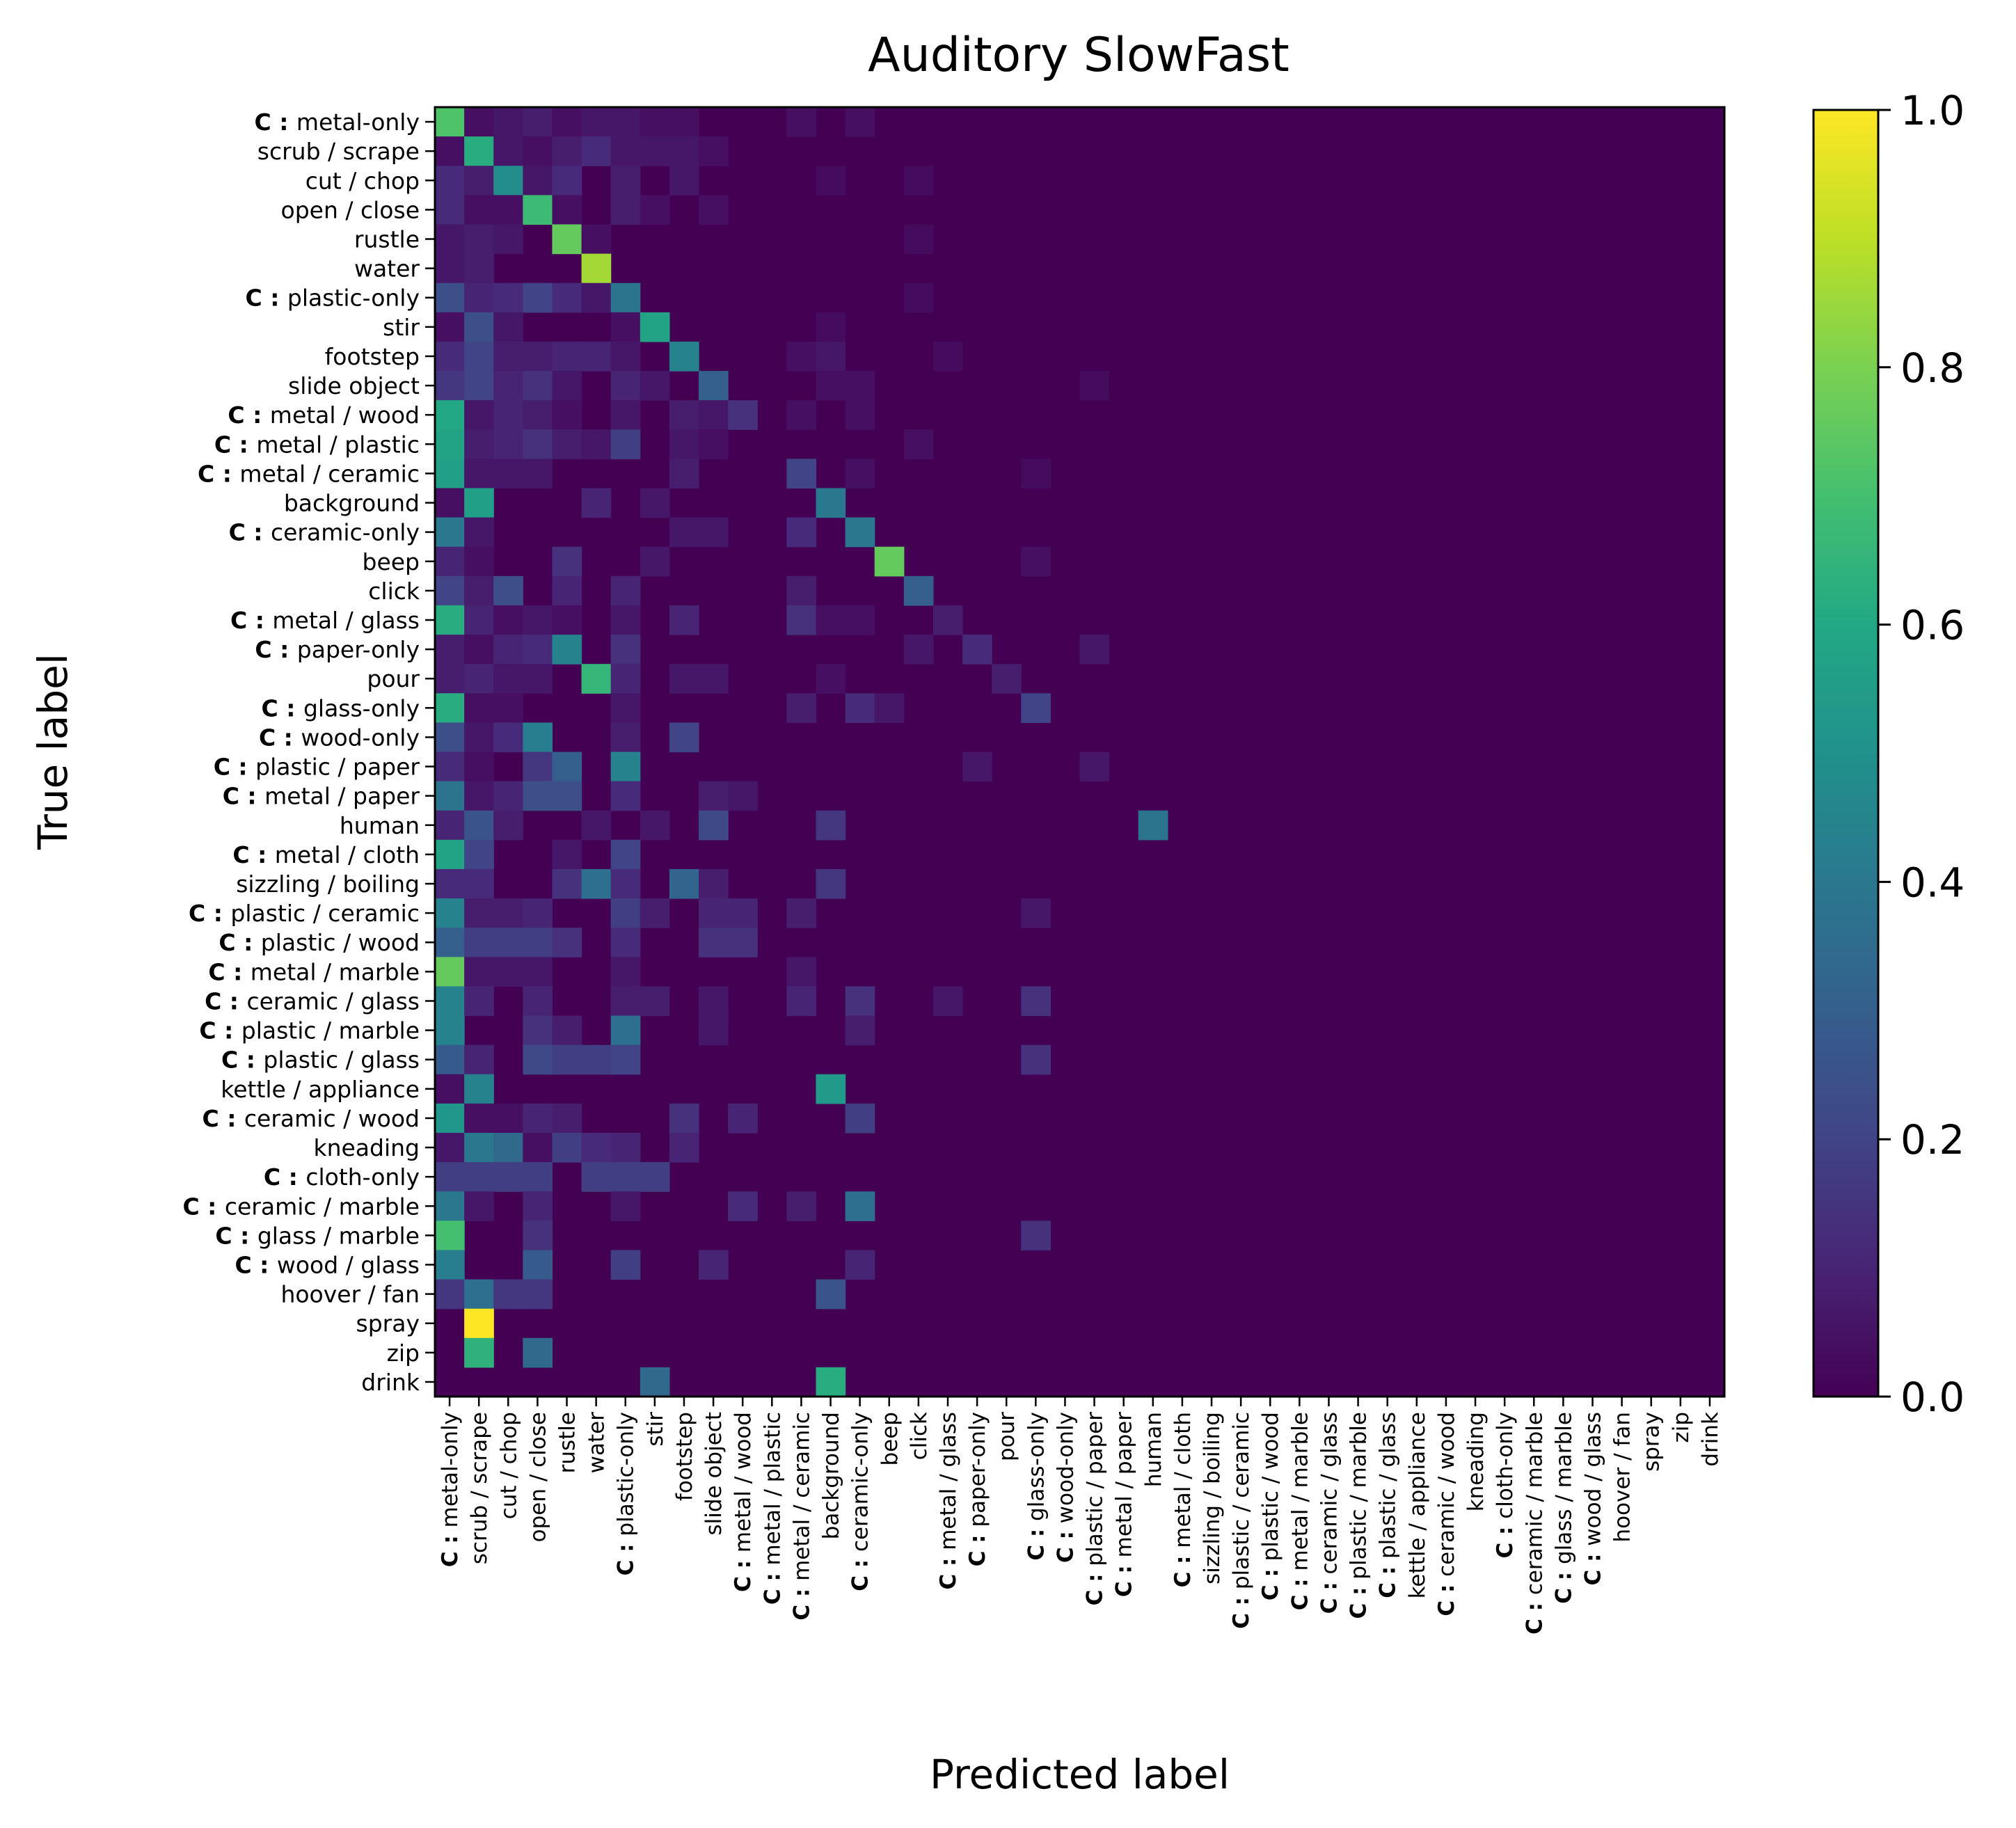 The width and height of the screenshot is (2016, 1828). Describe the element at coordinates (387, 269) in the screenshot. I see `y-tick-label: water` at that location.